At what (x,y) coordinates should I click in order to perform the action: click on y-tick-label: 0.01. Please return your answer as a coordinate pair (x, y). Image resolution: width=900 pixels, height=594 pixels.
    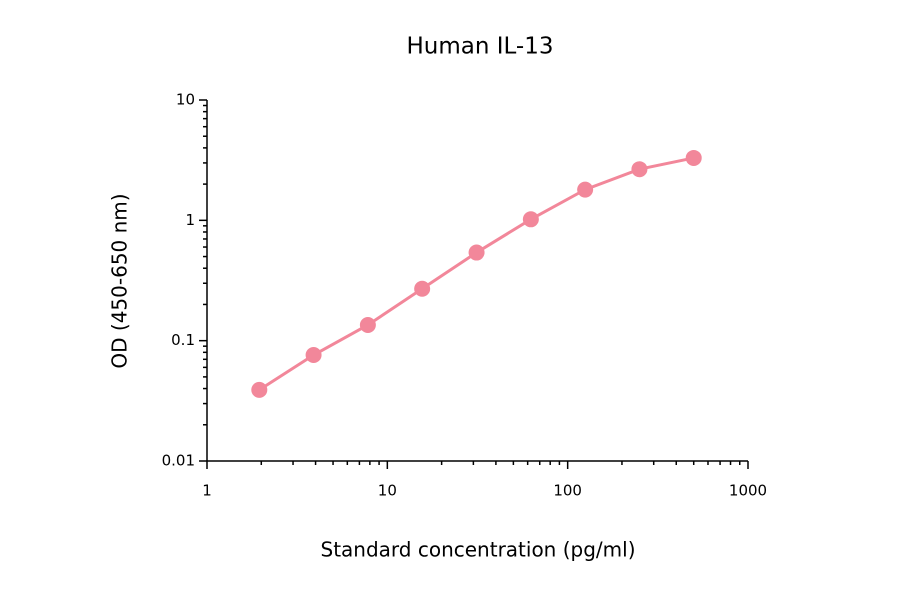
    Looking at the image, I should click on (178, 461).